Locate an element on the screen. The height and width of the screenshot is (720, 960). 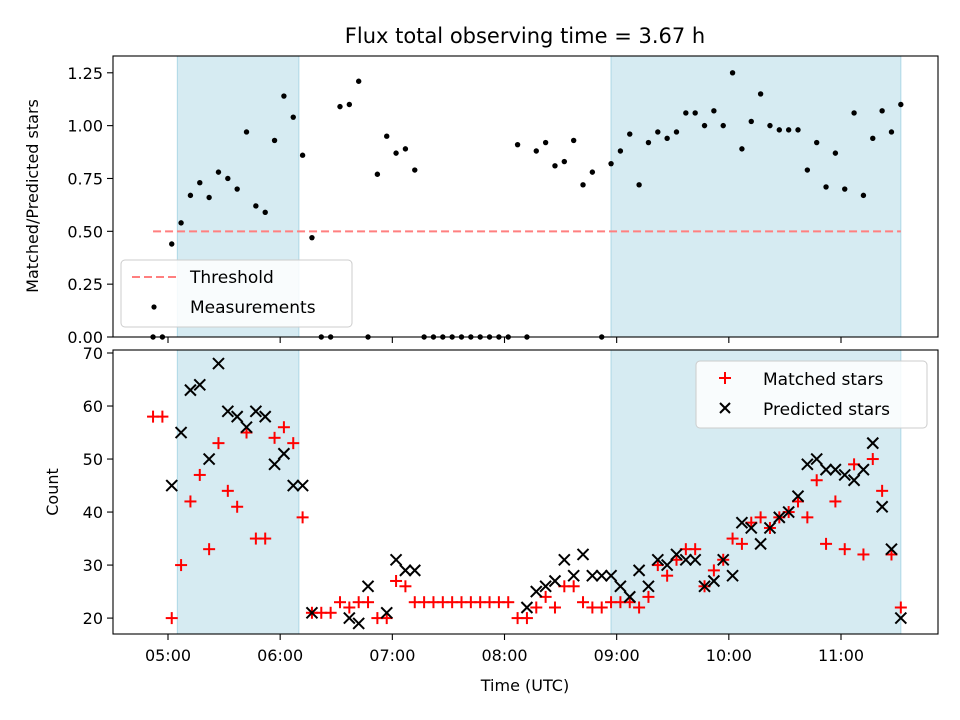
legend-matched-swatch is located at coordinates (725, 378).